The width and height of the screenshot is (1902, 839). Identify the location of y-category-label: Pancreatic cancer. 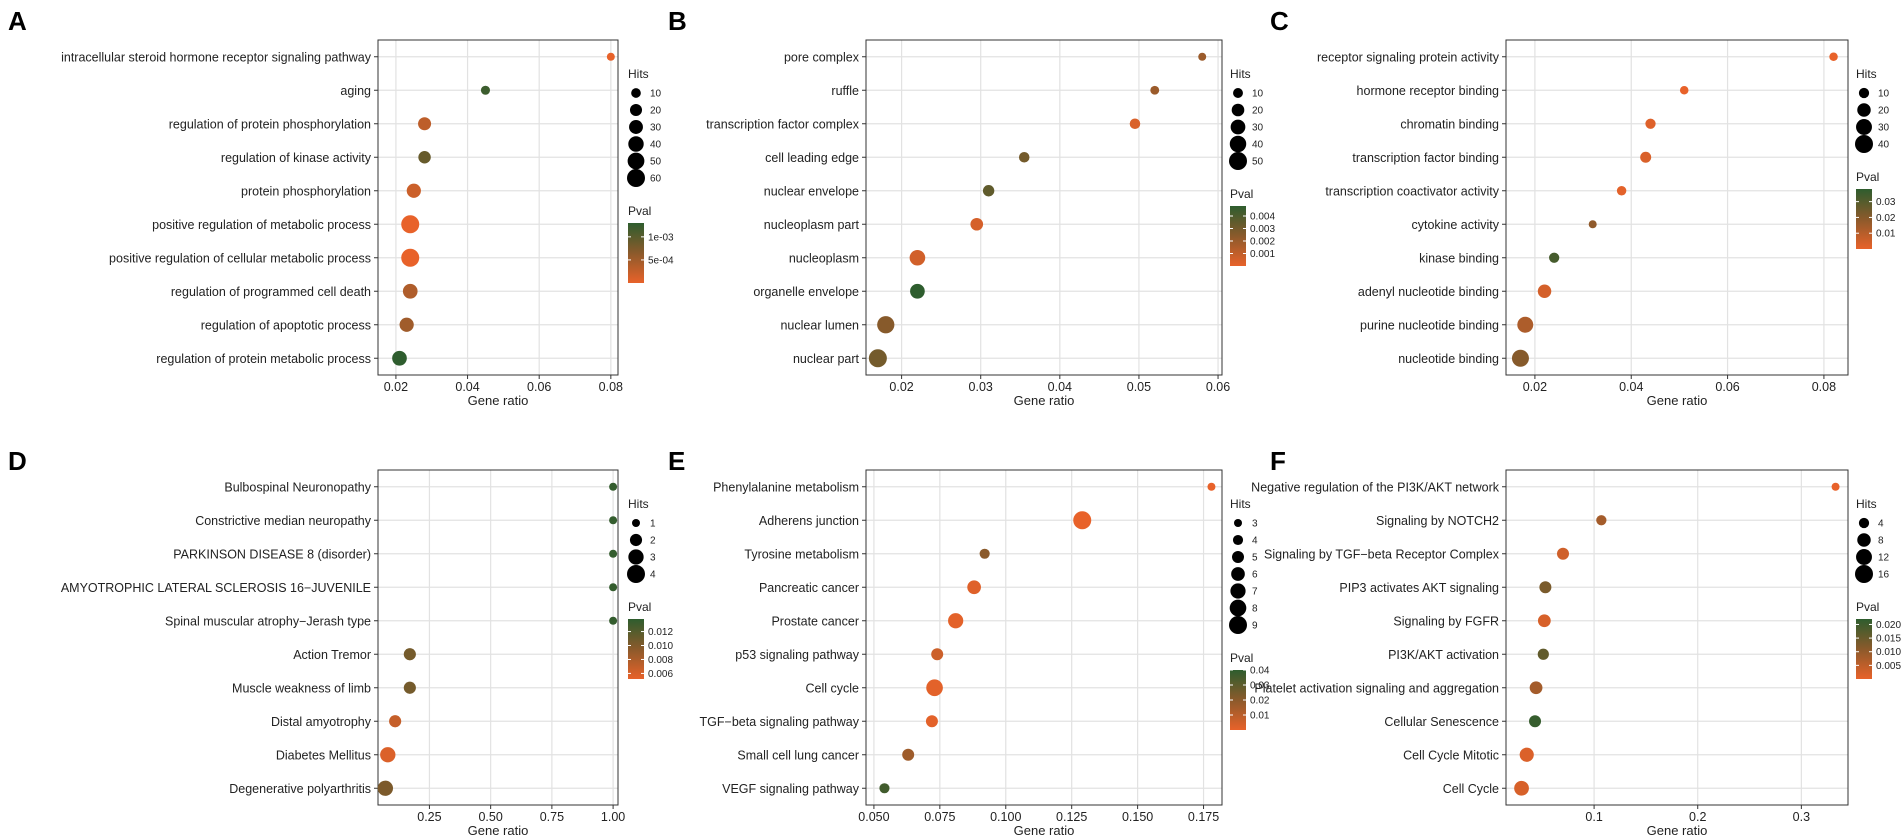
(809, 588).